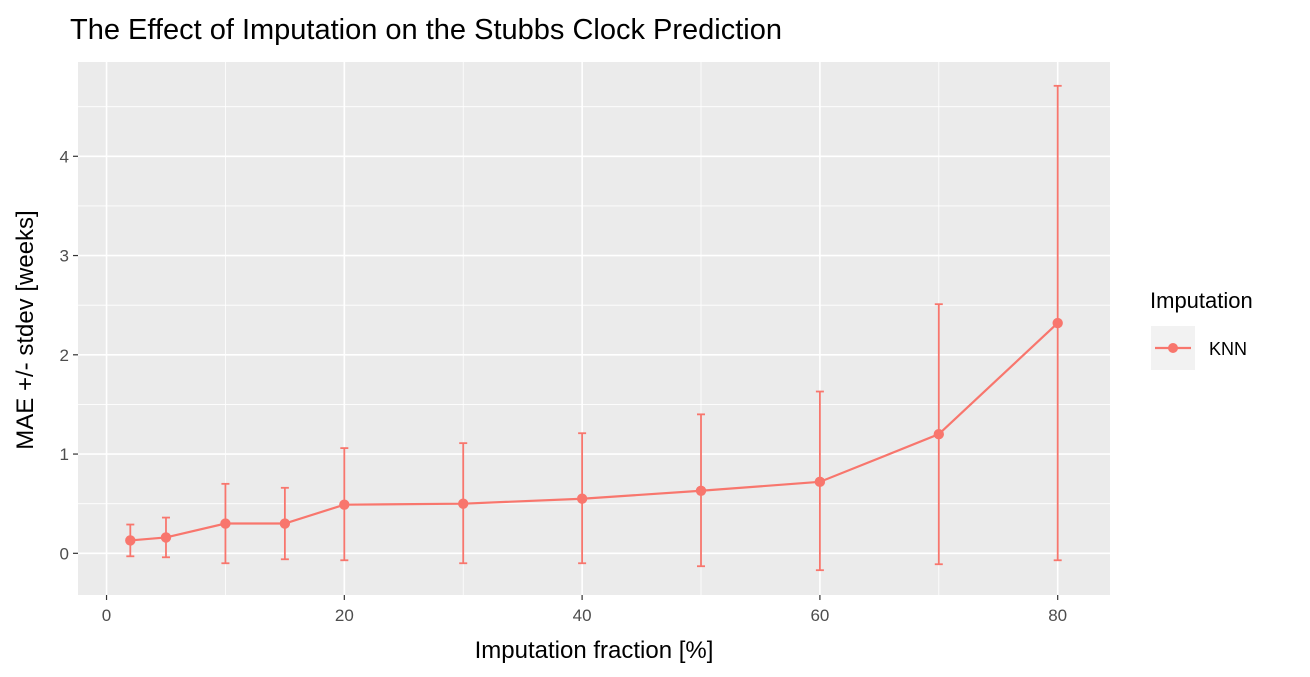 This screenshot has height=677, width=1310. I want to click on x-tick-label: 60, so click(819, 615).